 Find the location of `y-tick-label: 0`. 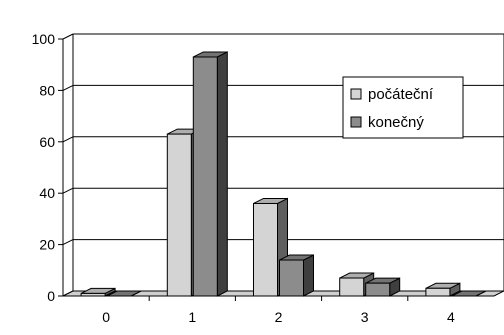

y-tick-label: 0 is located at coordinates (51, 296).